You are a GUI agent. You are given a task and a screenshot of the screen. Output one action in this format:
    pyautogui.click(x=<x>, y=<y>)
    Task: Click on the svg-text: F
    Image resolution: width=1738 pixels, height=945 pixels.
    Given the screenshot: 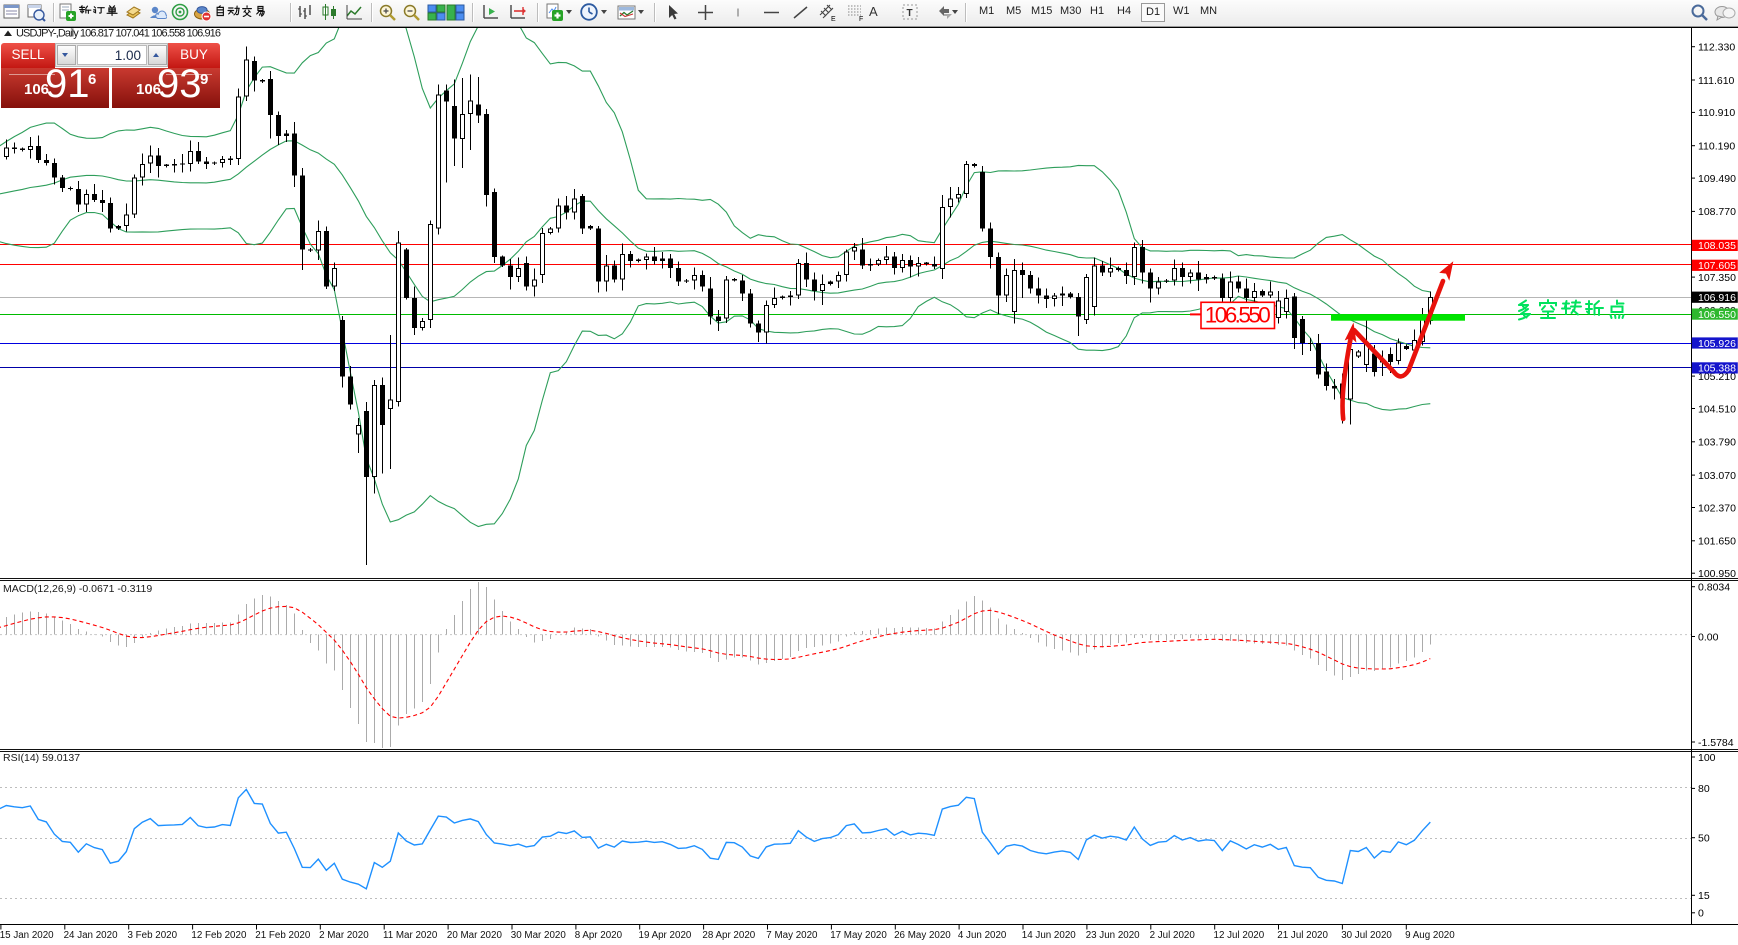 What is the action you would take?
    pyautogui.click(x=861, y=19)
    